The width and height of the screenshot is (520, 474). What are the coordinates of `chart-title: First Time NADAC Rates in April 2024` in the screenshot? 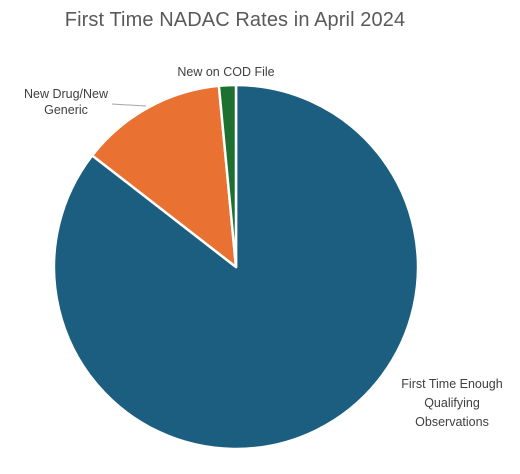 It's located at (235, 20).